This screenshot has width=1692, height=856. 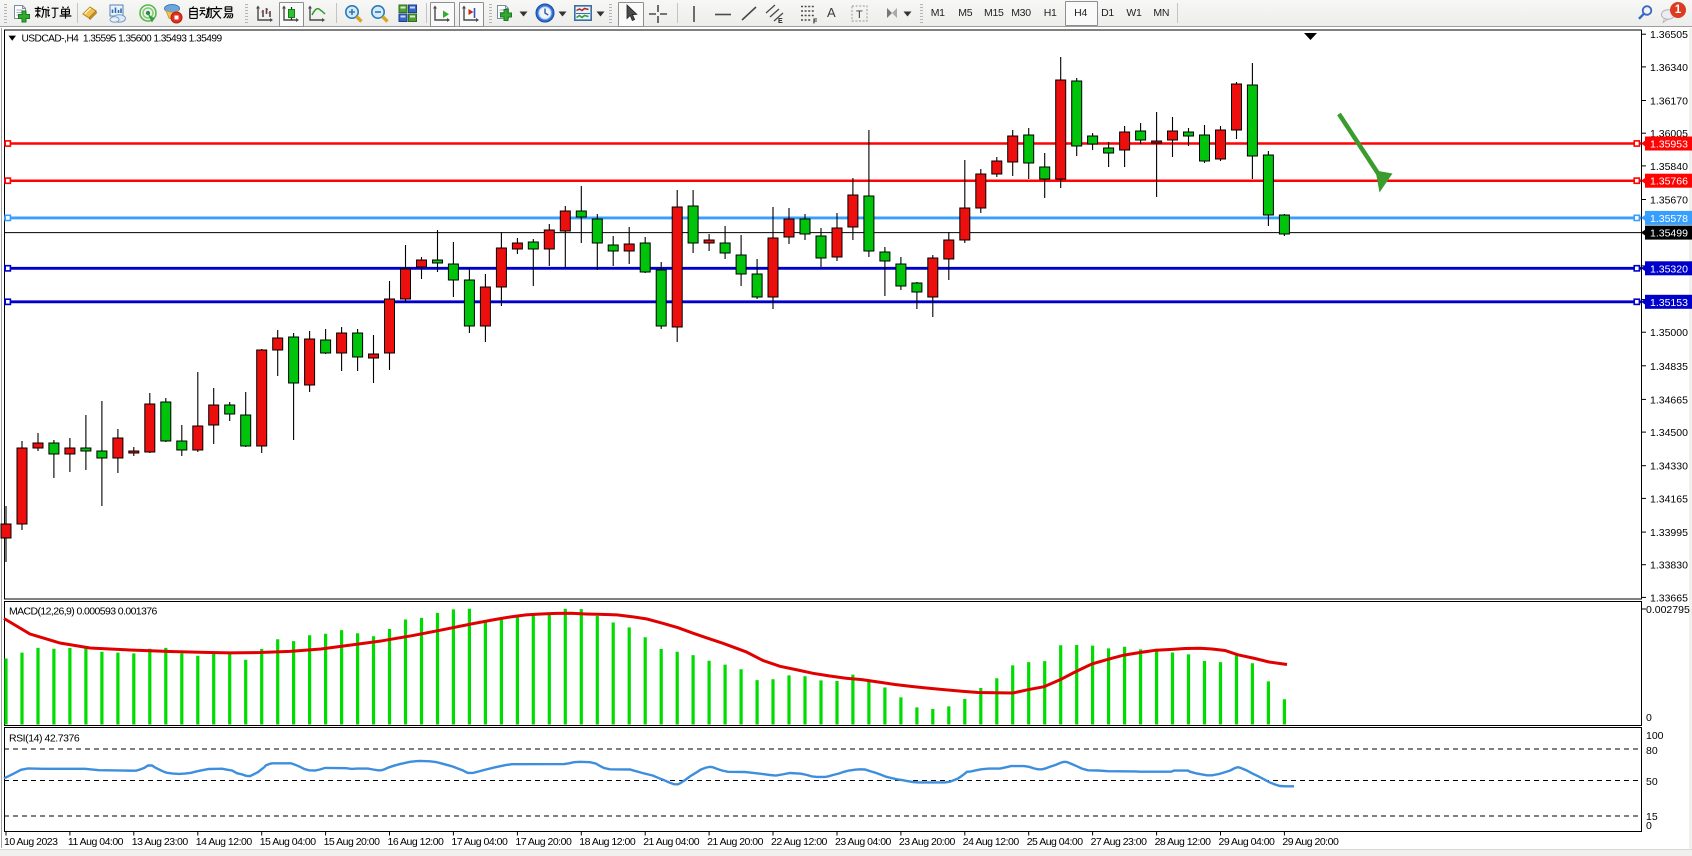 What do you see at coordinates (991, 842) in the screenshot?
I see `svg-text: 24 Aug 12:00` at bounding box center [991, 842].